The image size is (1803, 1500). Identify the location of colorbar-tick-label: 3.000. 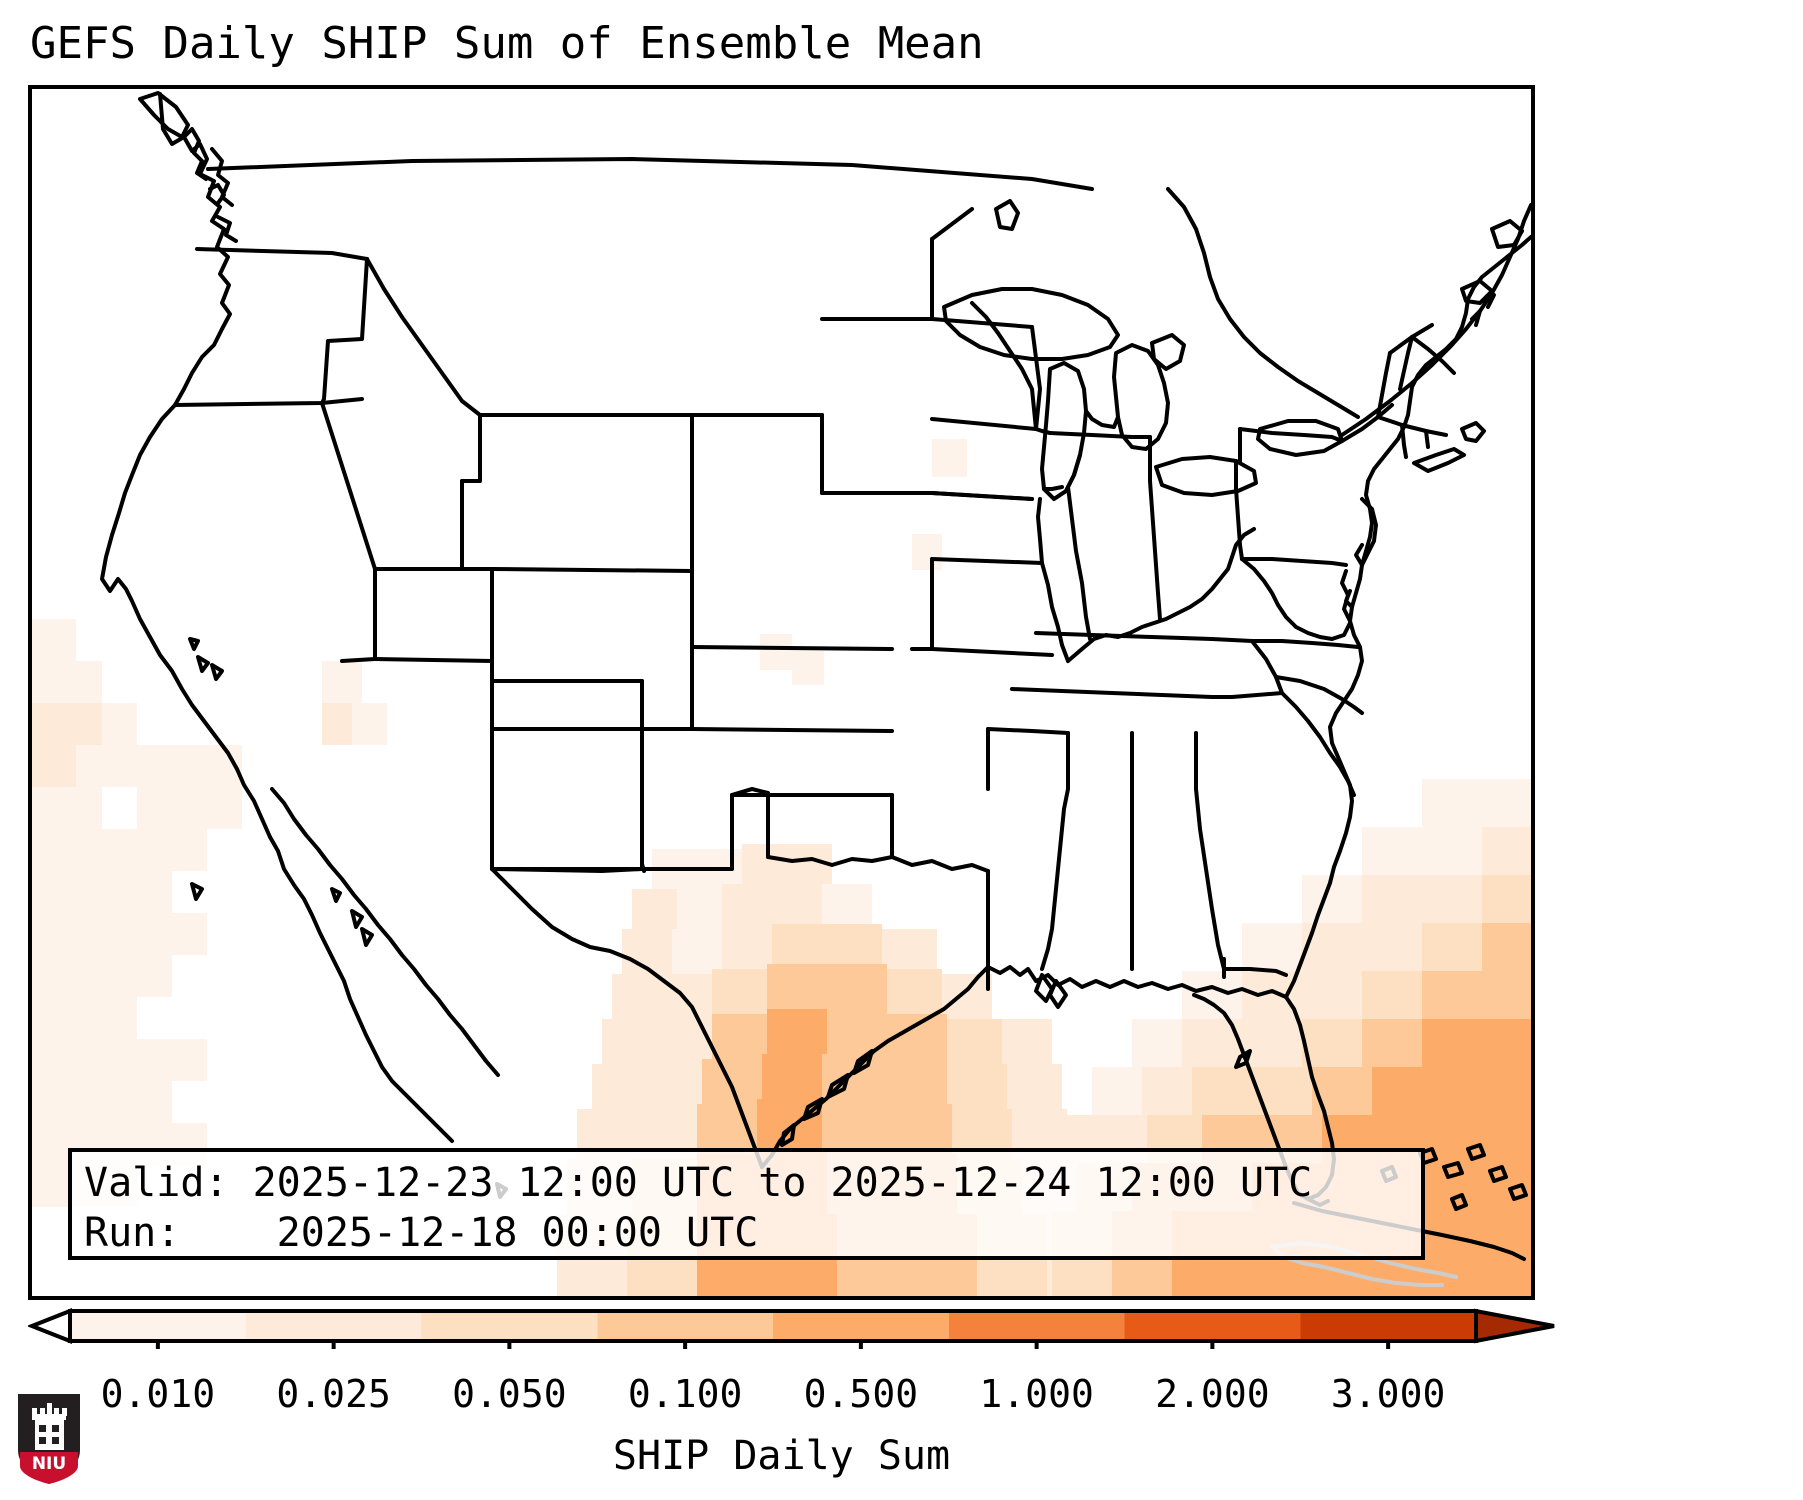
(1388, 1394).